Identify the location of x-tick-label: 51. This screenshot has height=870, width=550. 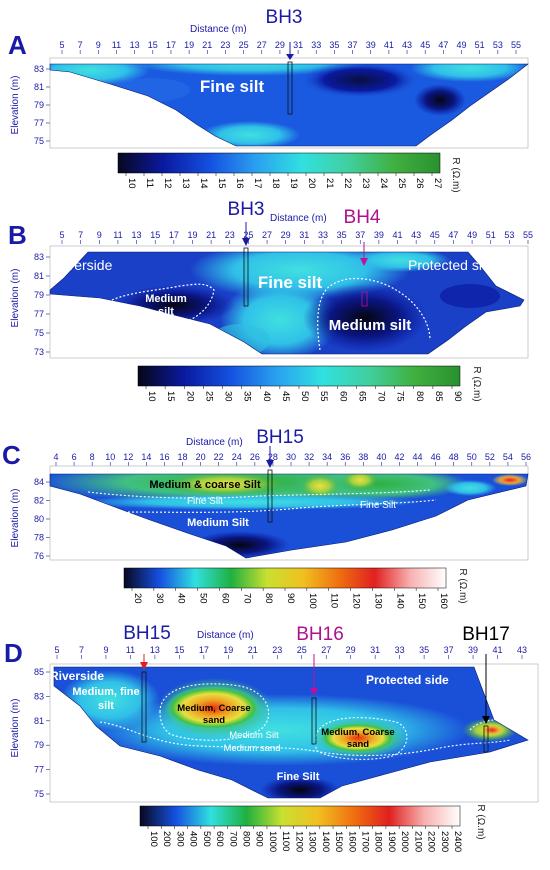
(480, 45).